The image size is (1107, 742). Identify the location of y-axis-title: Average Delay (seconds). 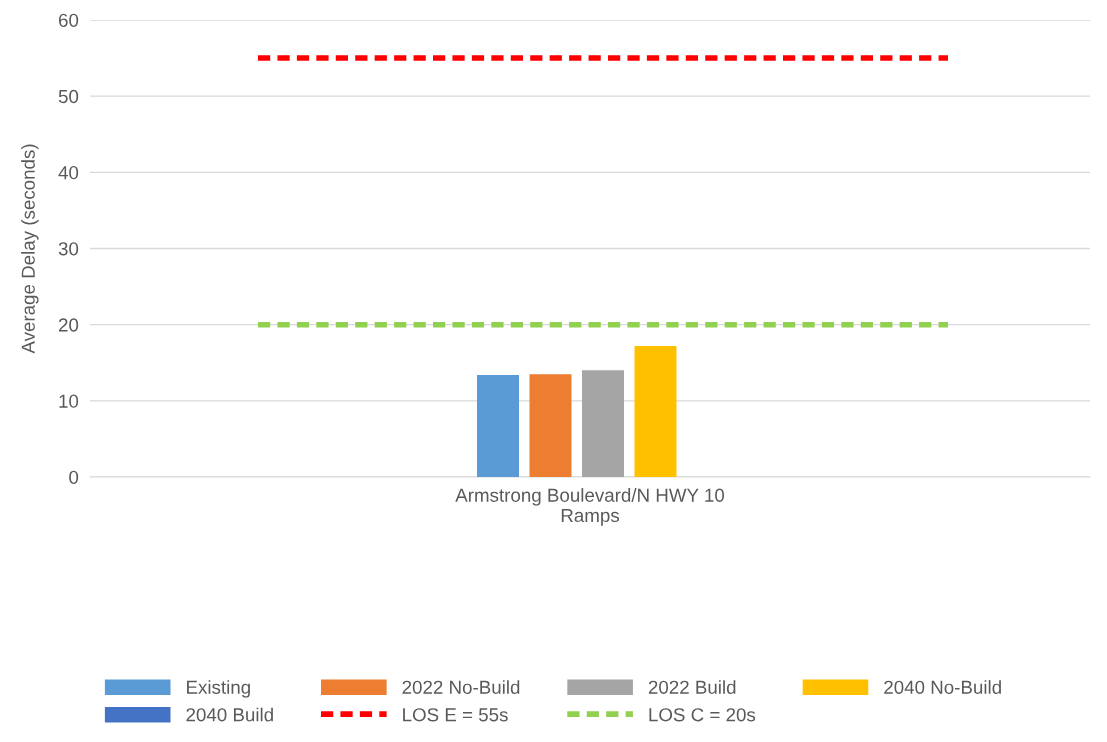
(30, 249).